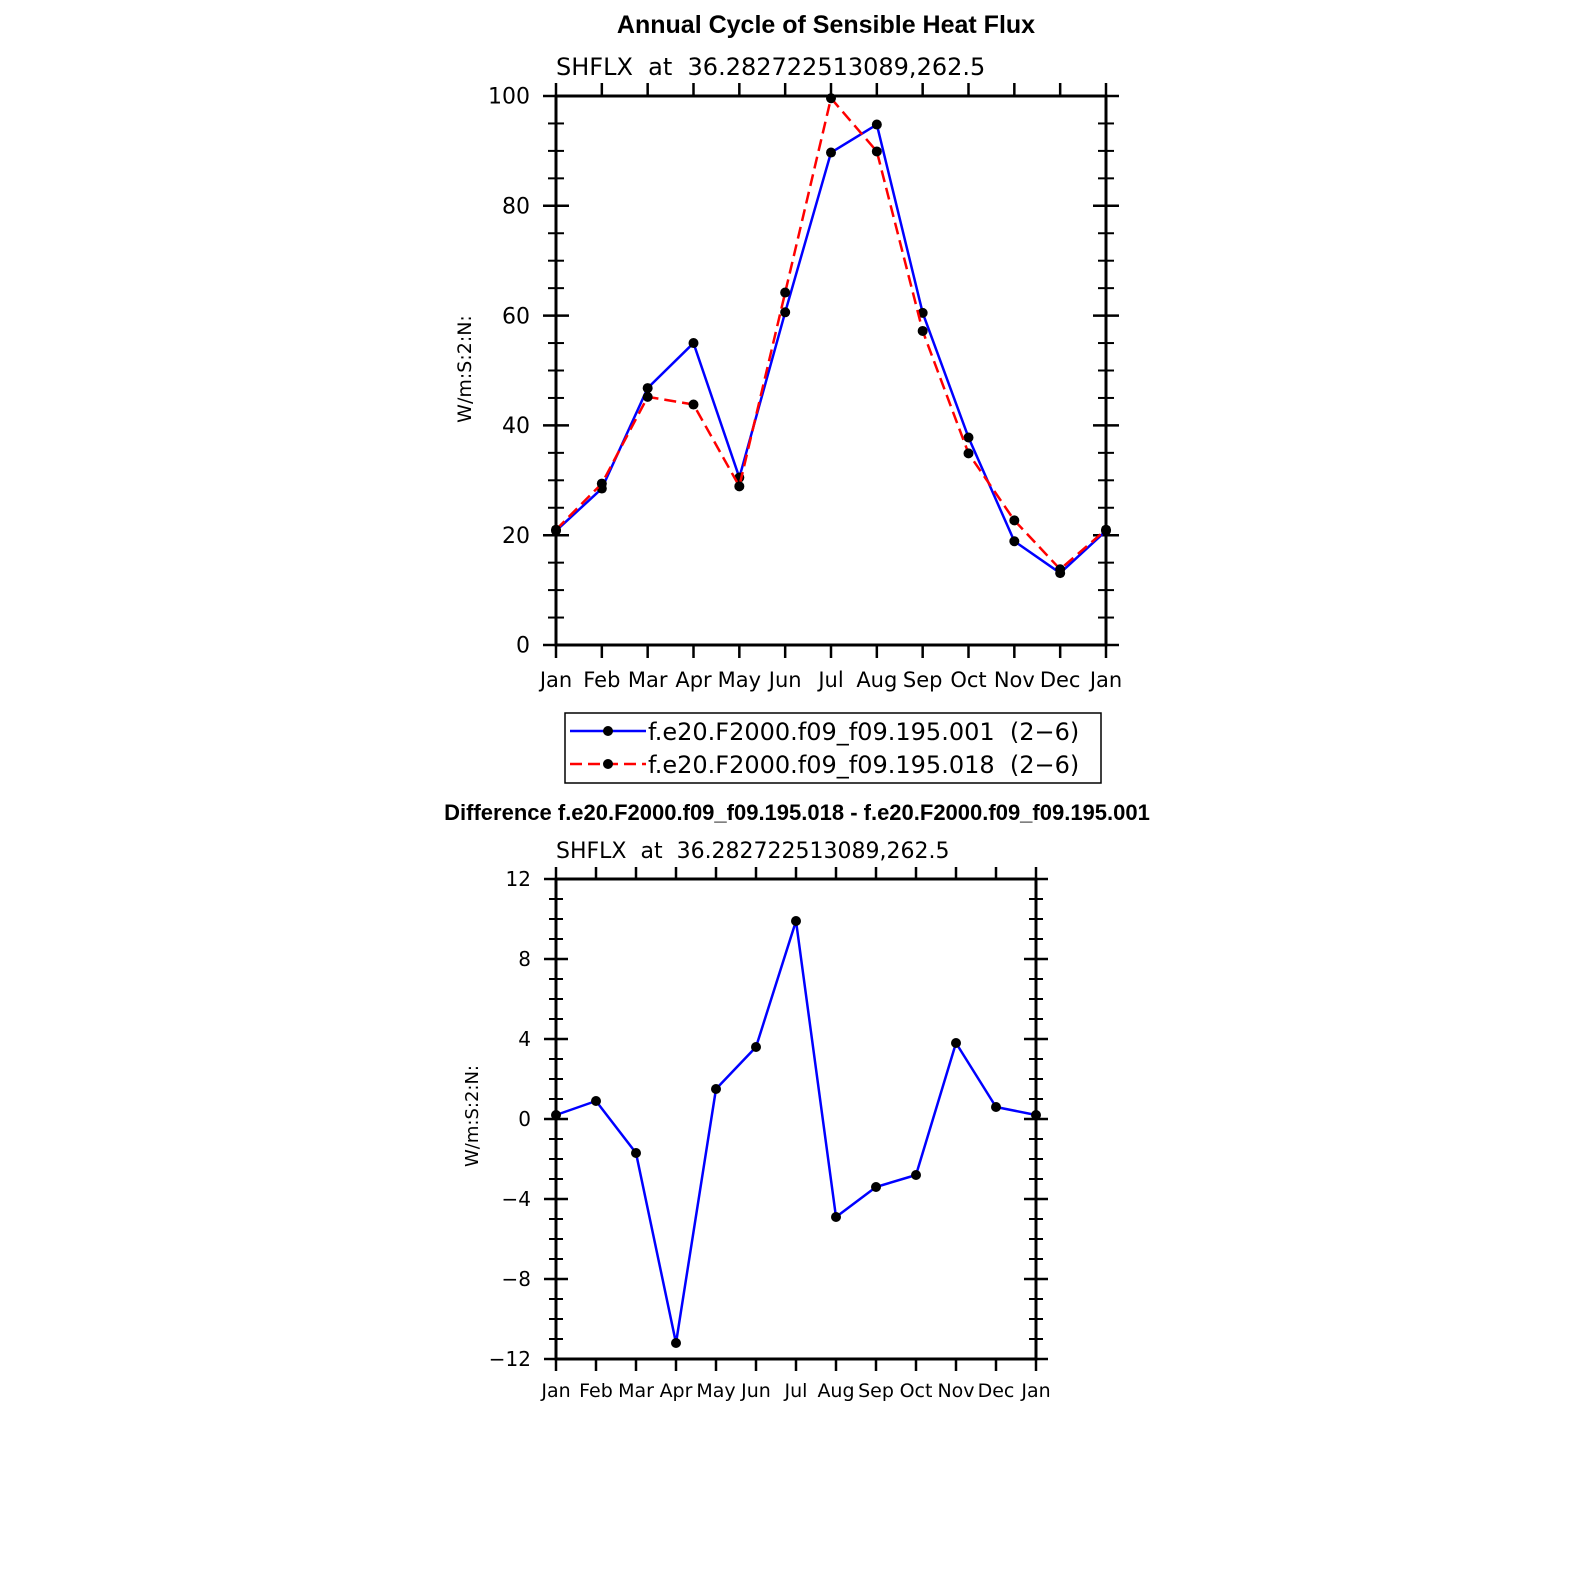  I want to click on chart2-ylabel: W/m:S:2:N:, so click(472, 1116).